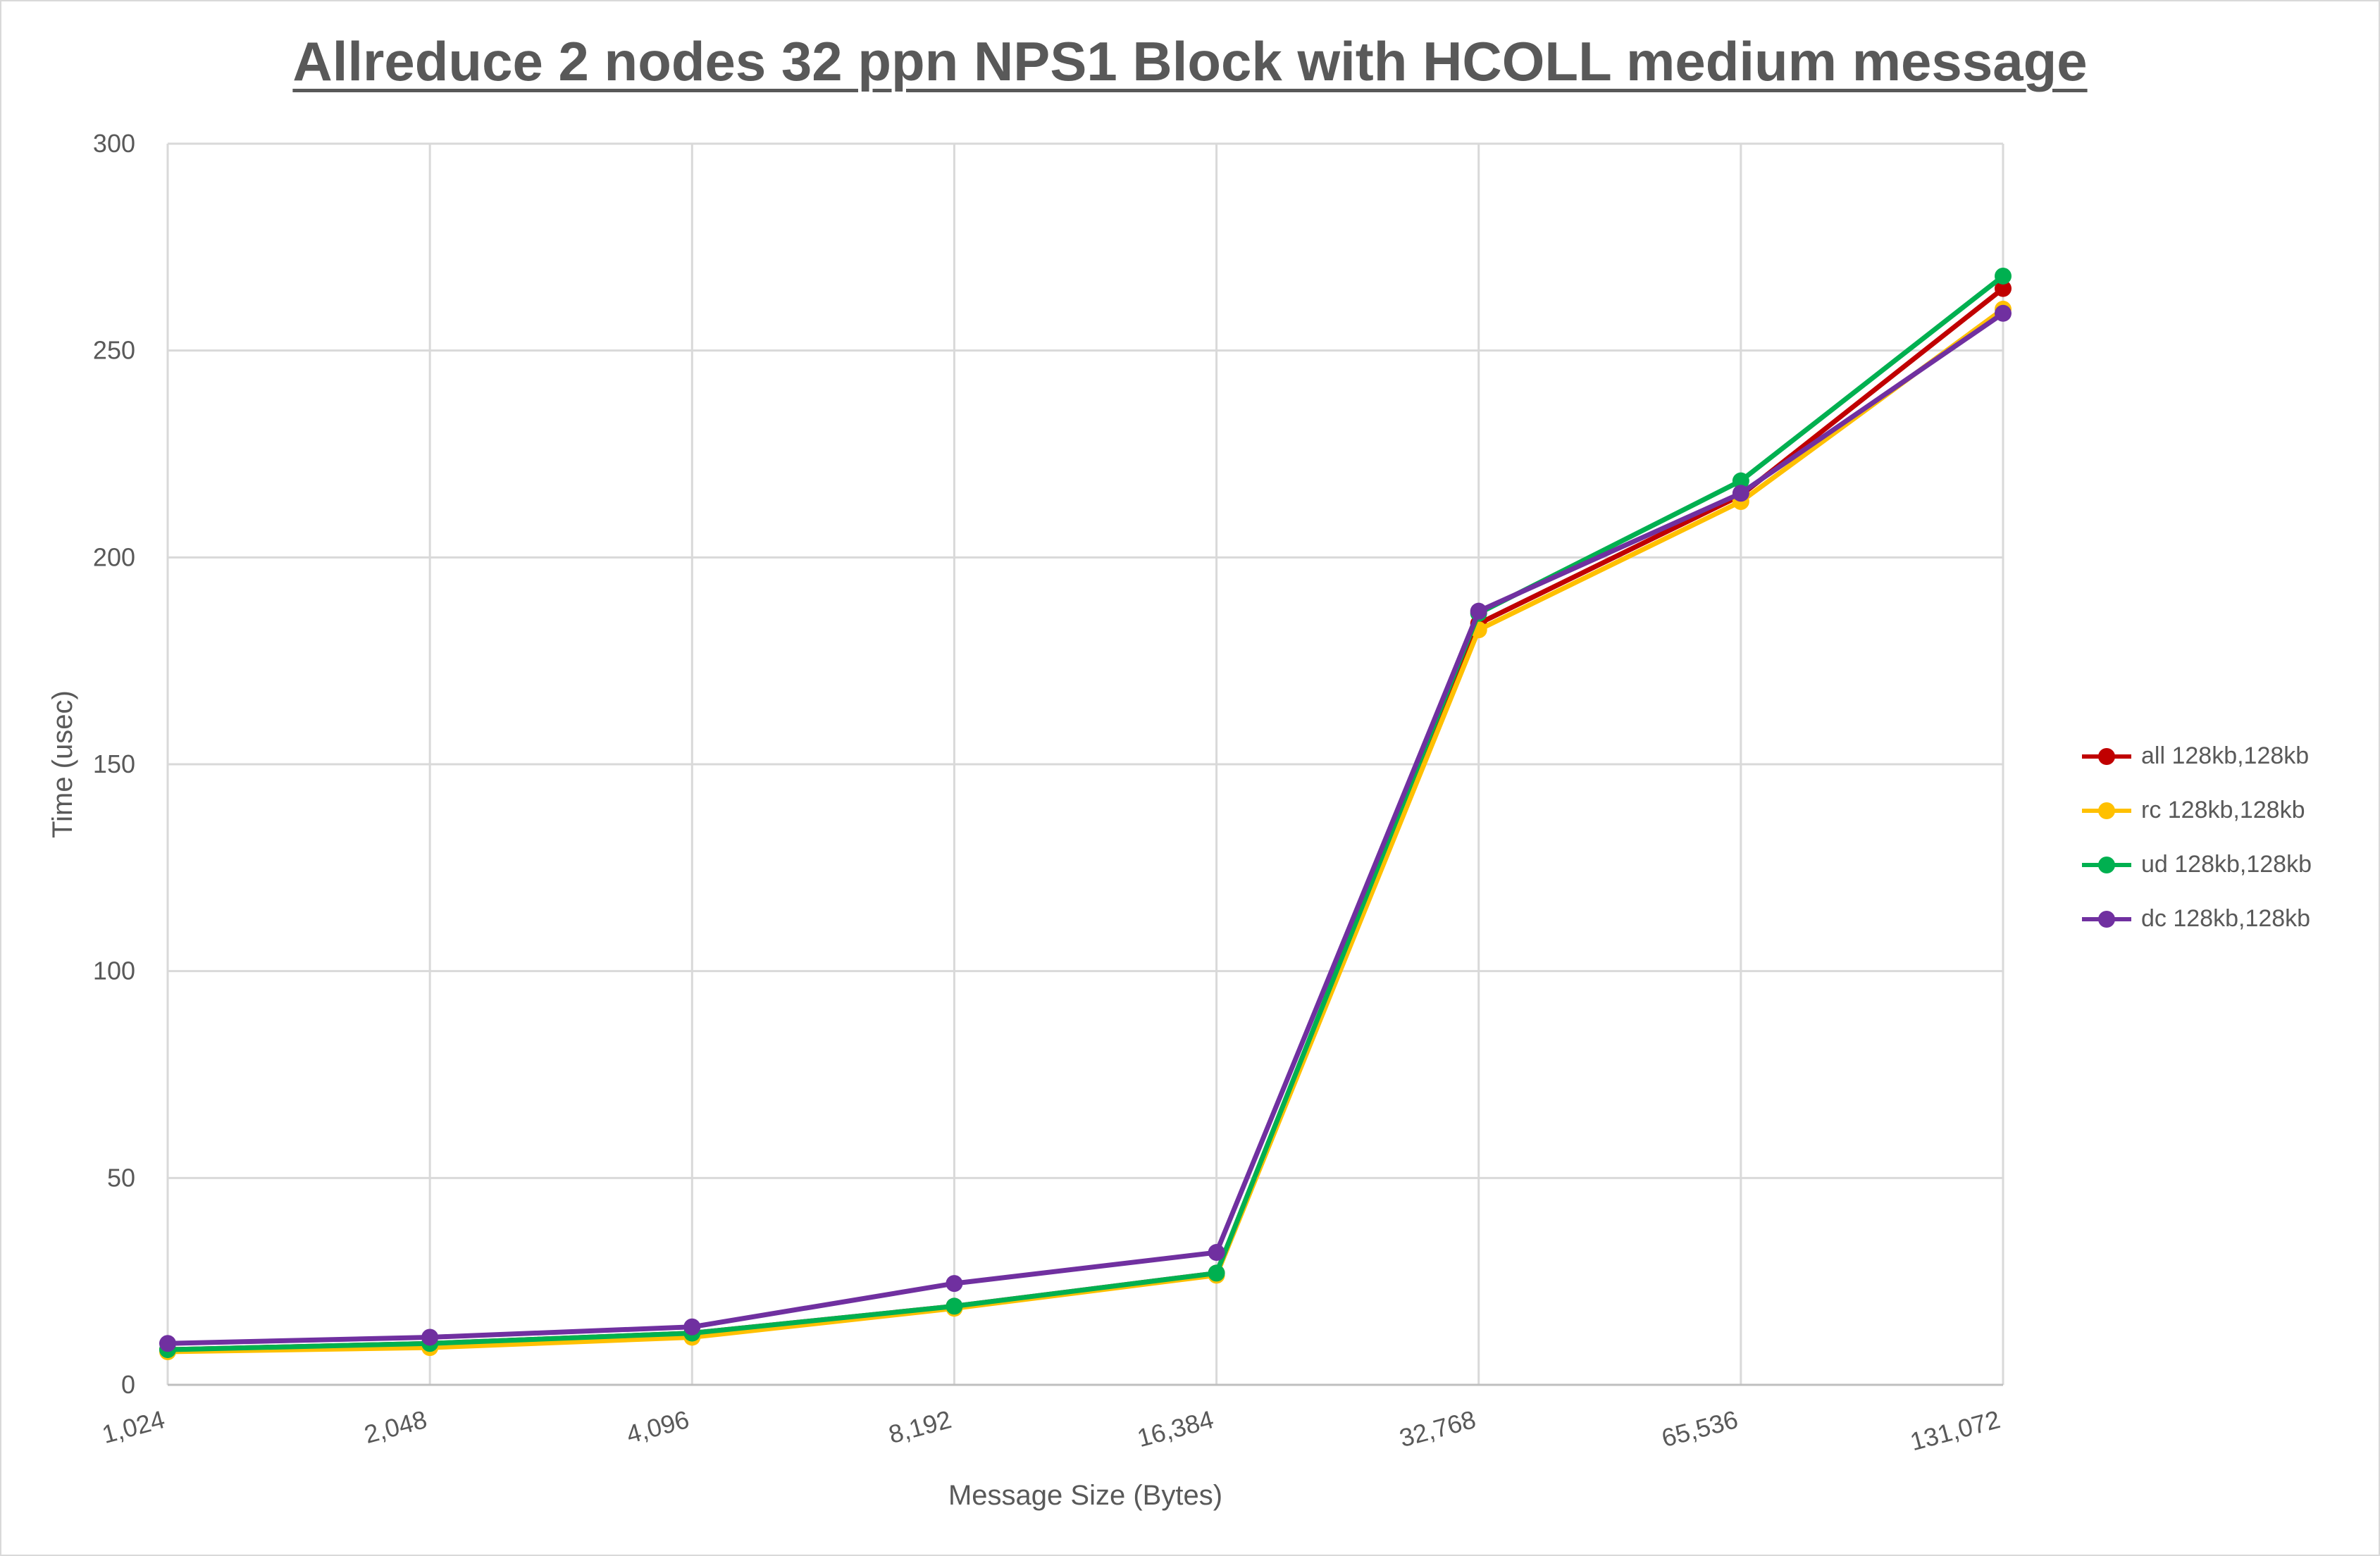 The width and height of the screenshot is (2380, 1556). What do you see at coordinates (2226, 918) in the screenshot?
I see `legend-label: dc 128kb,128kb` at bounding box center [2226, 918].